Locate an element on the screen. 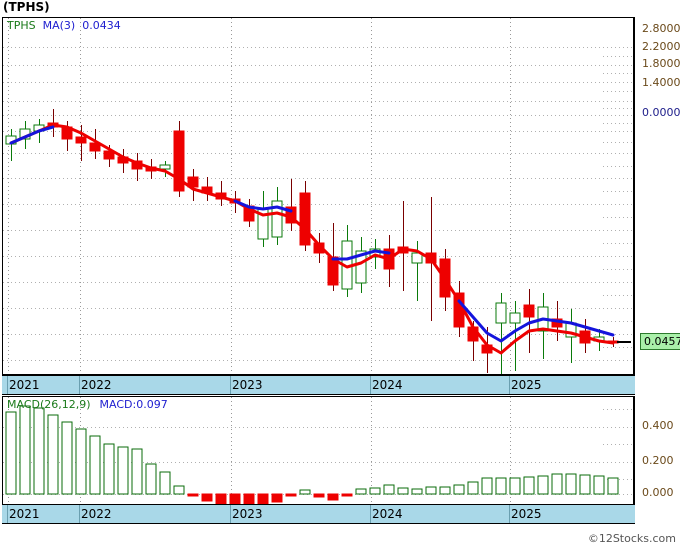 The height and width of the screenshot is (546, 680). copyright-notice: ©12Stocks.com is located at coordinates (631, 538).